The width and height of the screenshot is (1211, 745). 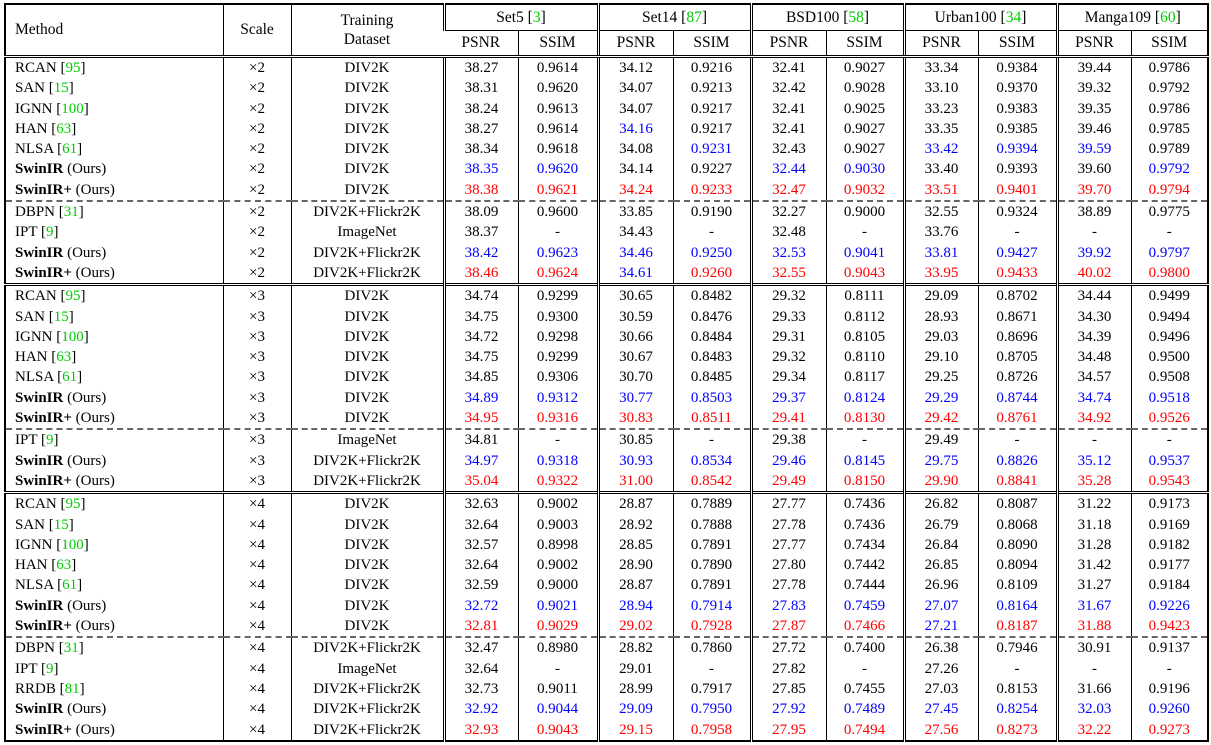 What do you see at coordinates (256, 503) in the screenshot?
I see `scale-cell: ×4` at bounding box center [256, 503].